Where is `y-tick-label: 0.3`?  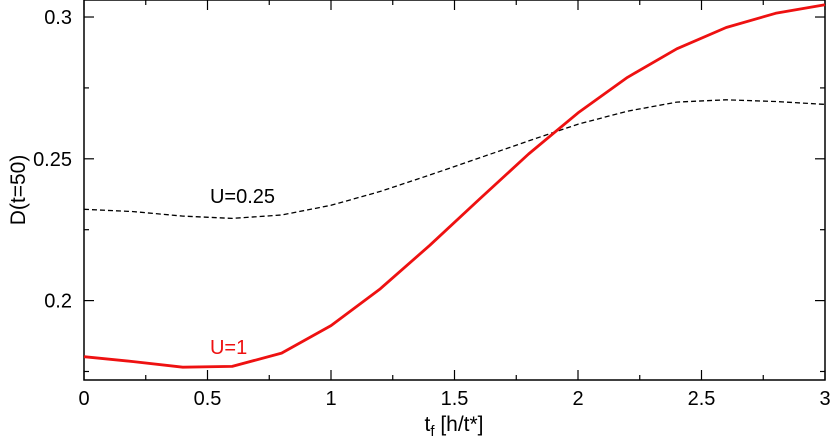
y-tick-label: 0.3 is located at coordinates (58, 18).